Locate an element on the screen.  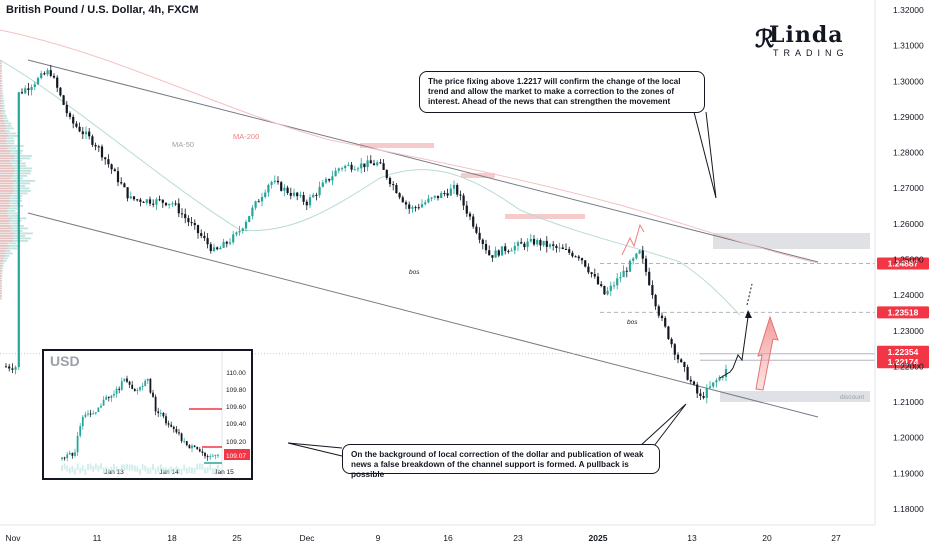
y-tick-label: 1.25000 is located at coordinates (908, 260).